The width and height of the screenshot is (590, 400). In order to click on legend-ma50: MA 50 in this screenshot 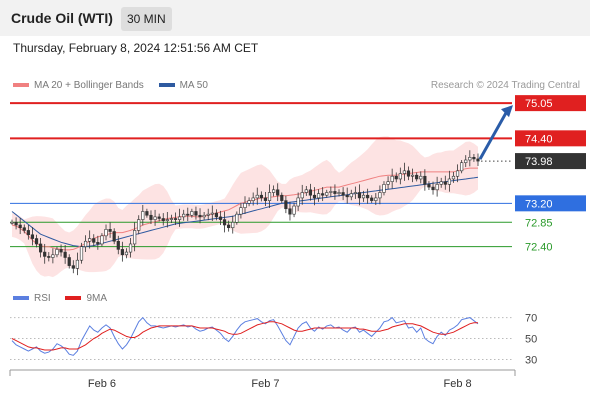, I will do `click(183, 85)`.